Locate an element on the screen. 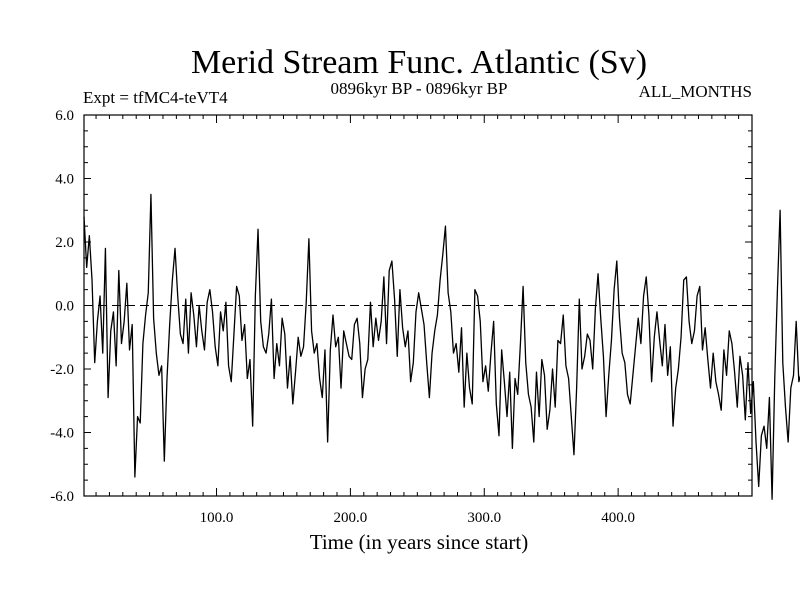 This screenshot has width=800, height=605. chart-title: Merid Stream Func. Atlantic (Sv) is located at coordinates (419, 62).